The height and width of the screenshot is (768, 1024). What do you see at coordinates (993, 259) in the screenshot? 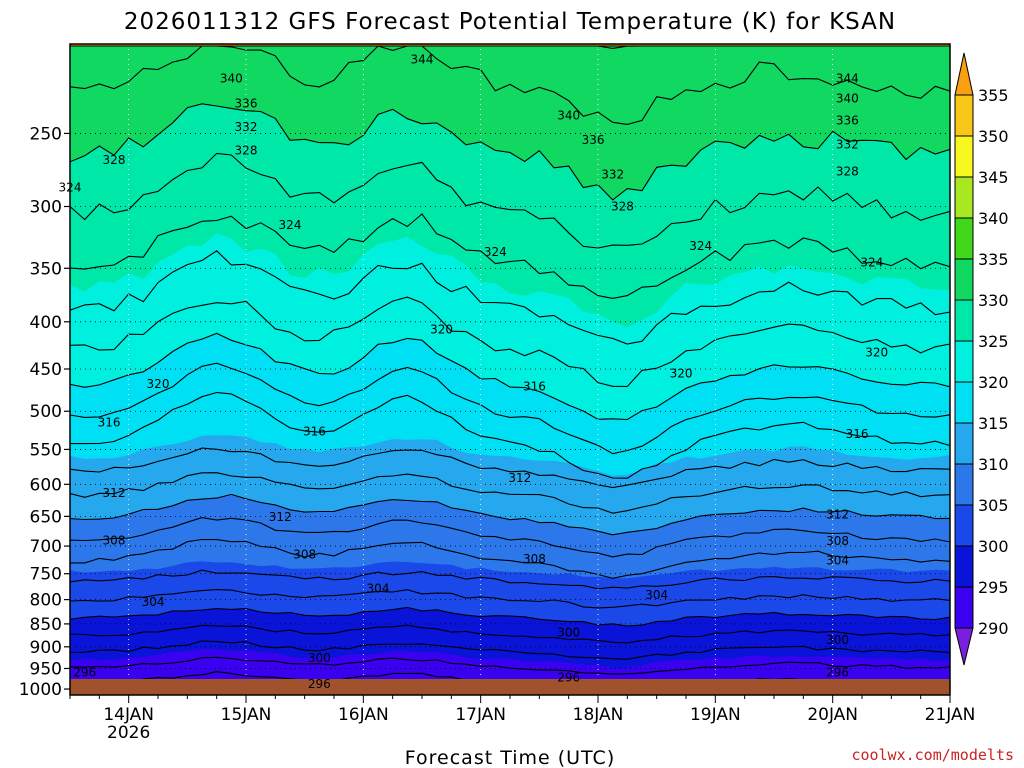
I see `colorbar-label-335: 335` at bounding box center [993, 259].